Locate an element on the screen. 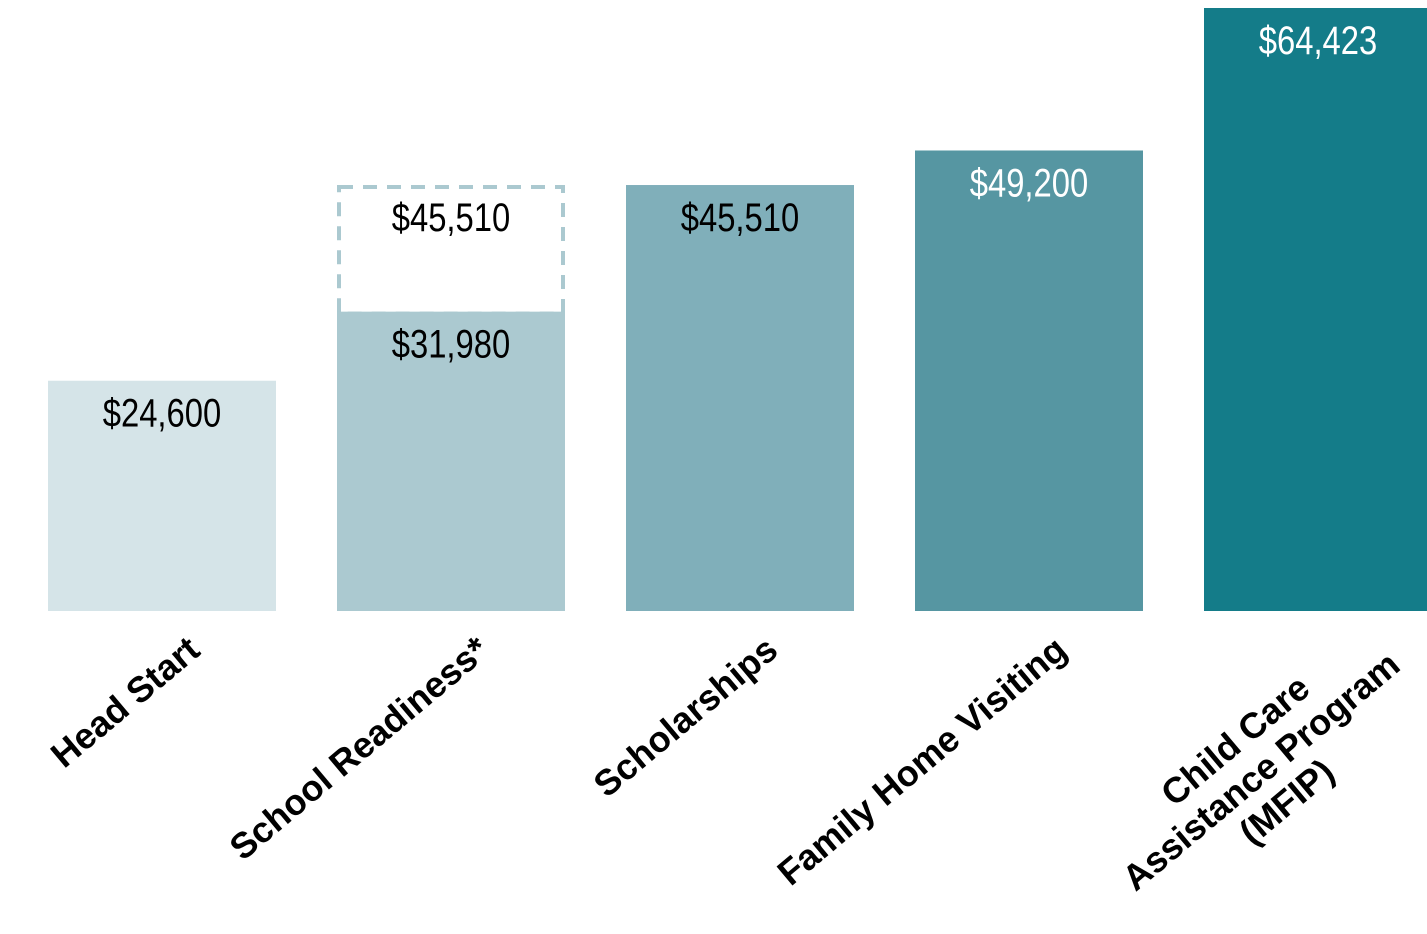  x-tick-label: Scholarships is located at coordinates (686, 716).